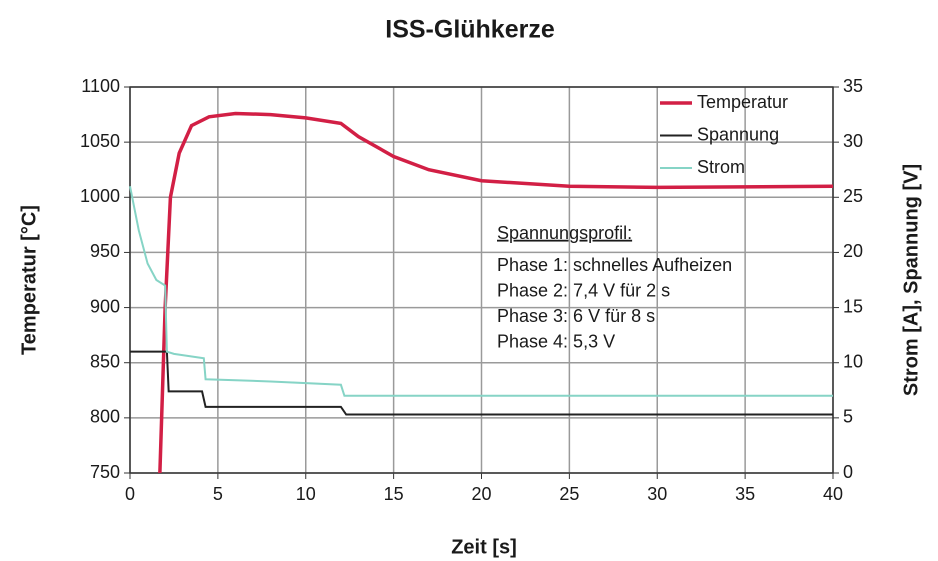  What do you see at coordinates (657, 494) in the screenshot?
I see `x-tick-label: 30` at bounding box center [657, 494].